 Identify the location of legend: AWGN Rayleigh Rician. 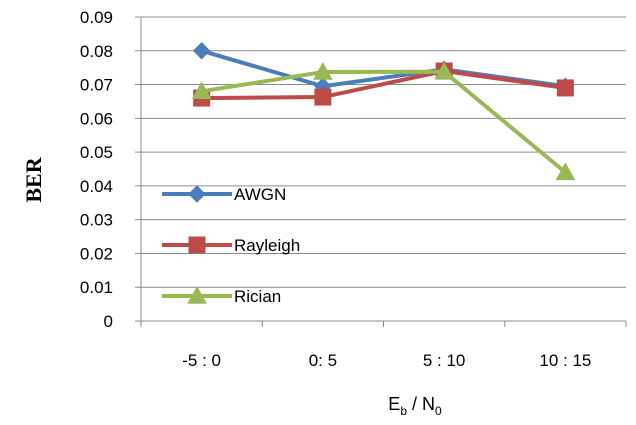
(231, 245).